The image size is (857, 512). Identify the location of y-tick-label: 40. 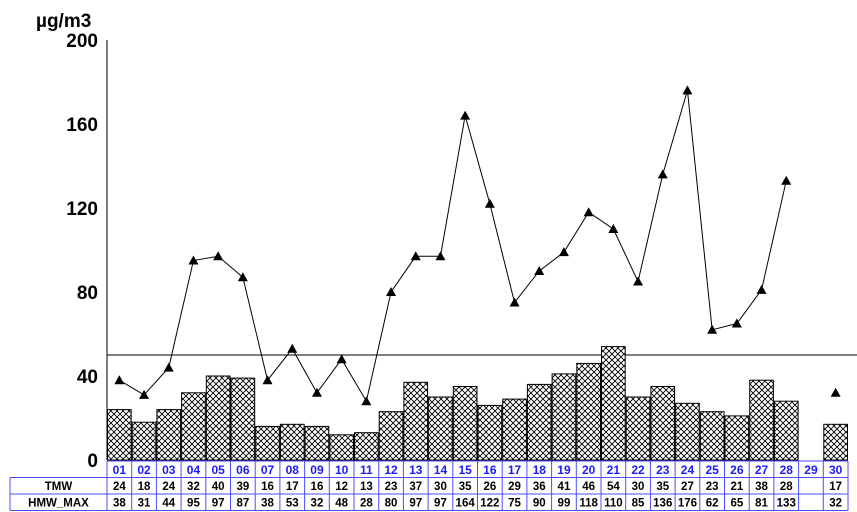
(87, 377).